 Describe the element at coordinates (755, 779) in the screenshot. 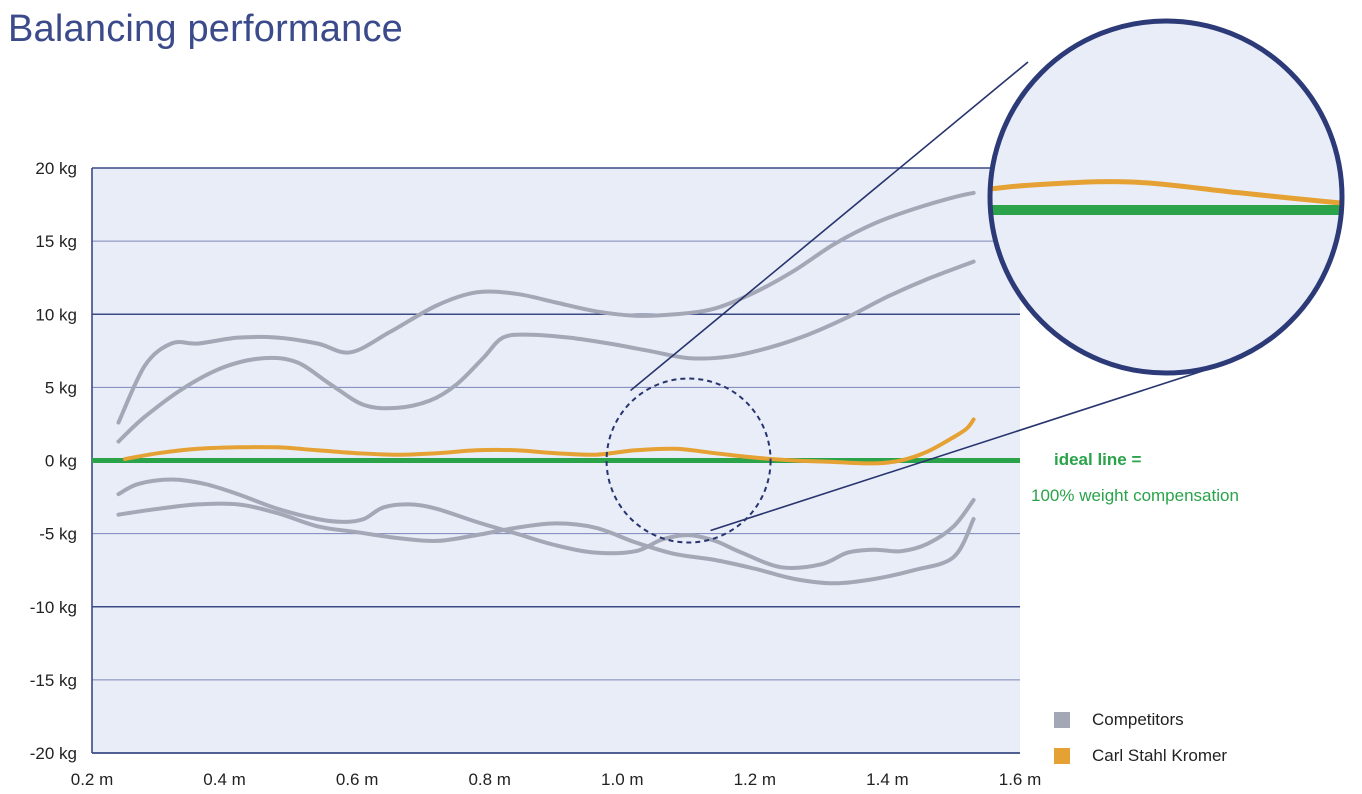

I see `x-tick-label: 1.2 m` at that location.